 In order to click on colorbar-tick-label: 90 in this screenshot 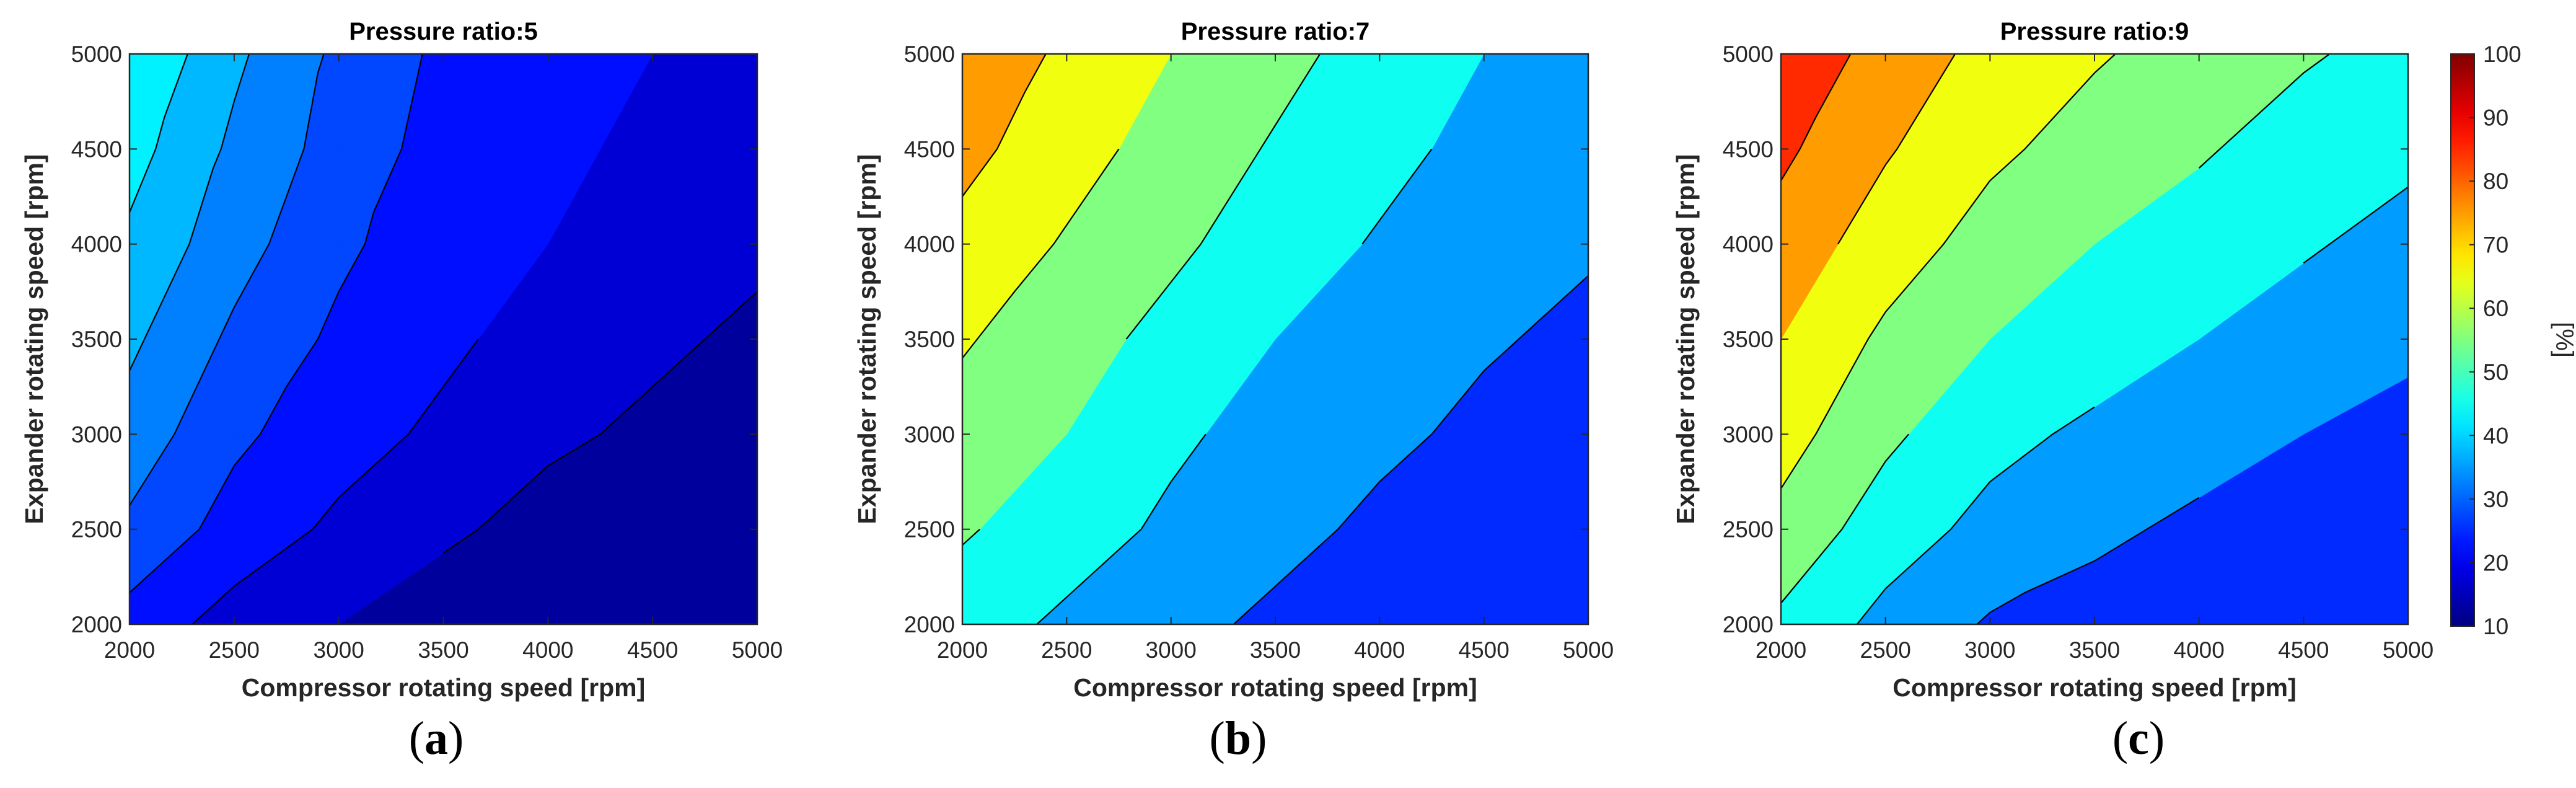, I will do `click(2495, 118)`.